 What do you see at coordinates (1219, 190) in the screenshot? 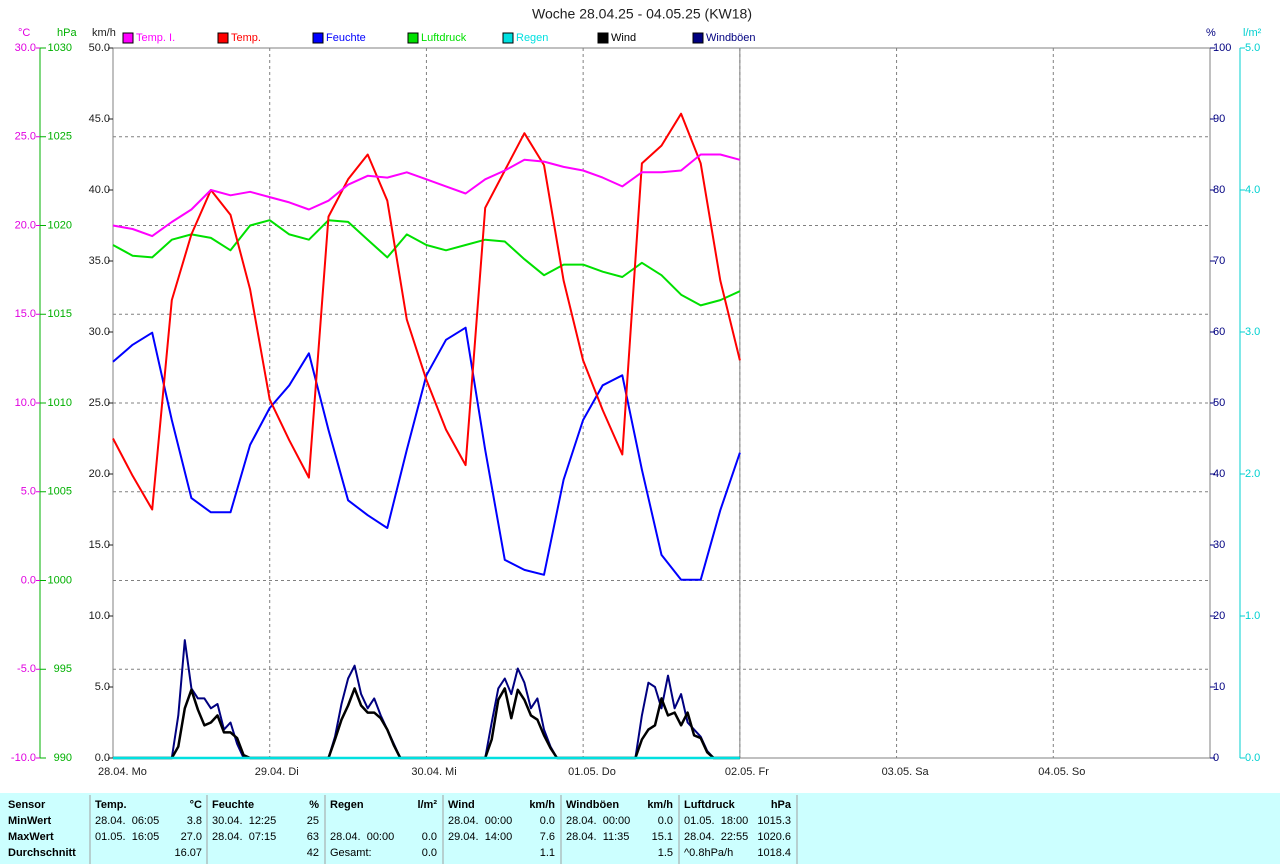
I see `y-tick-label: 80` at bounding box center [1219, 190].